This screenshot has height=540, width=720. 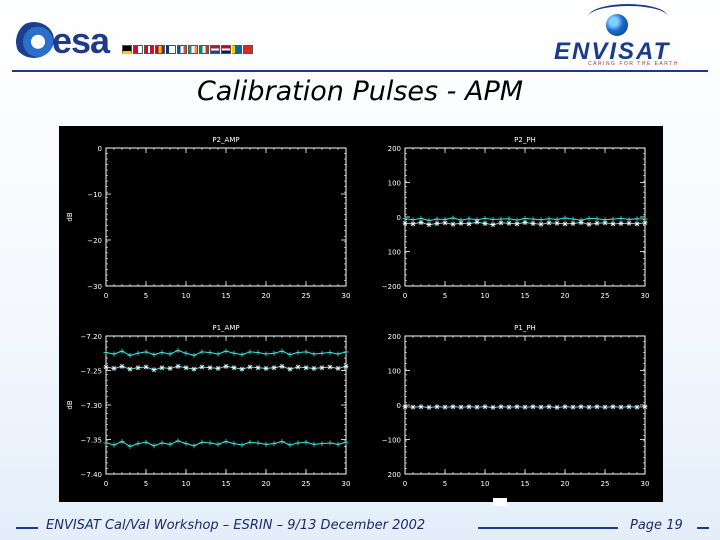 I want to click on x-tick-label: 30, so click(x=645, y=484).